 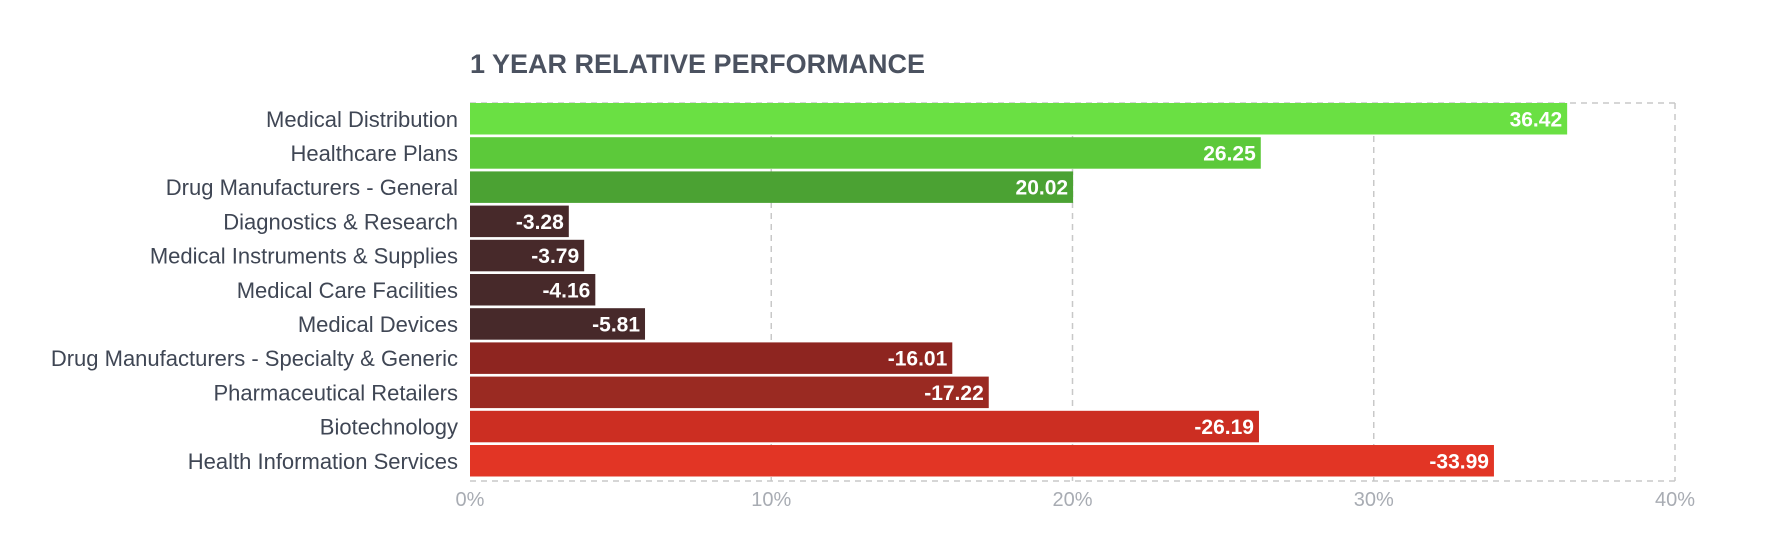 I want to click on category-label: Diagnostics & Research, so click(x=340, y=221).